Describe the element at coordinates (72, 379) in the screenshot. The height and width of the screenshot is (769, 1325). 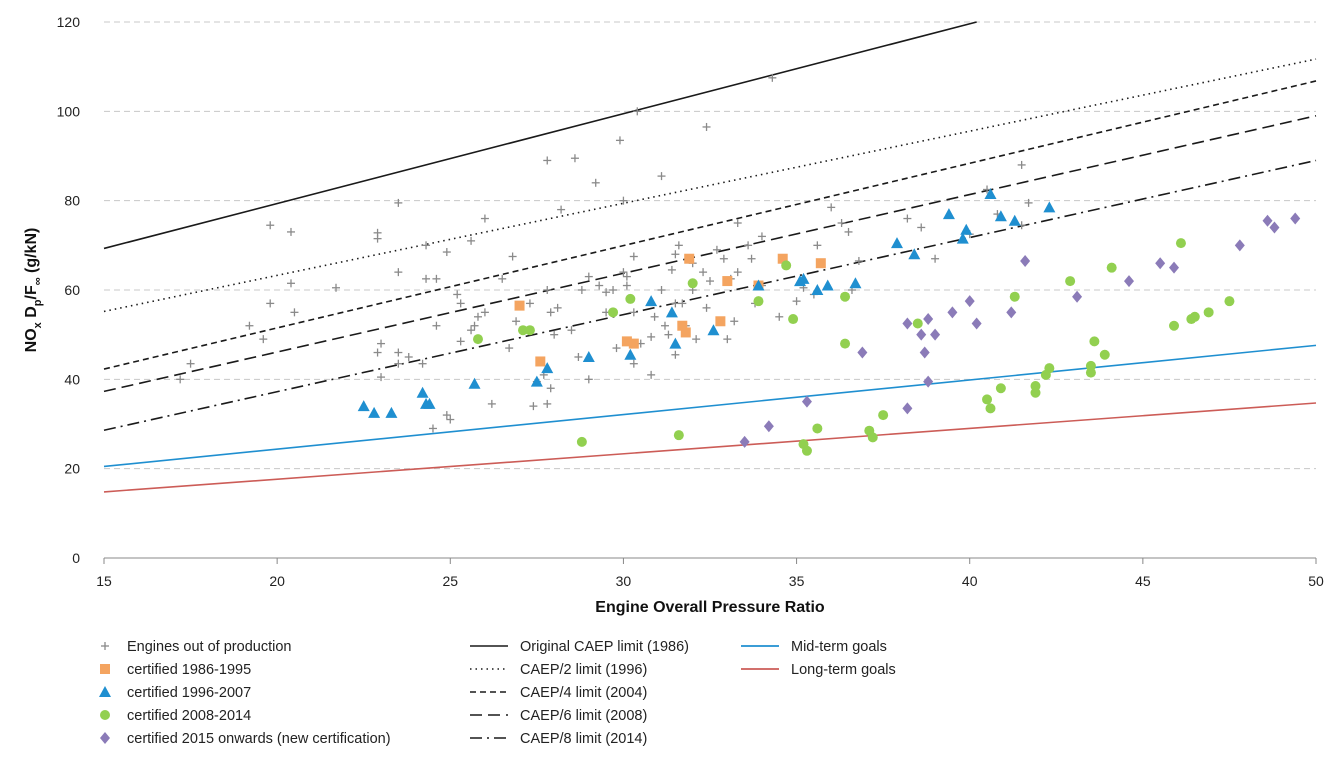
I see `y-tick-label: 40` at that location.